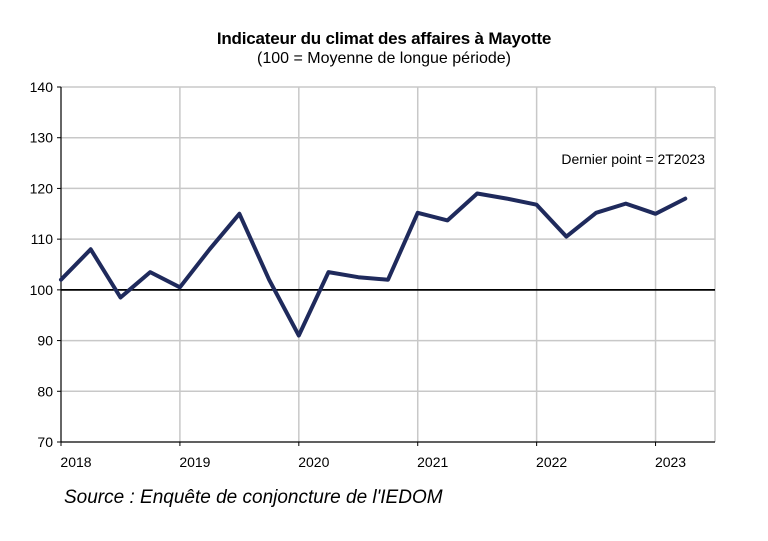 The image size is (768, 541). I want to click on x-tick-label: 2019, so click(194, 462).